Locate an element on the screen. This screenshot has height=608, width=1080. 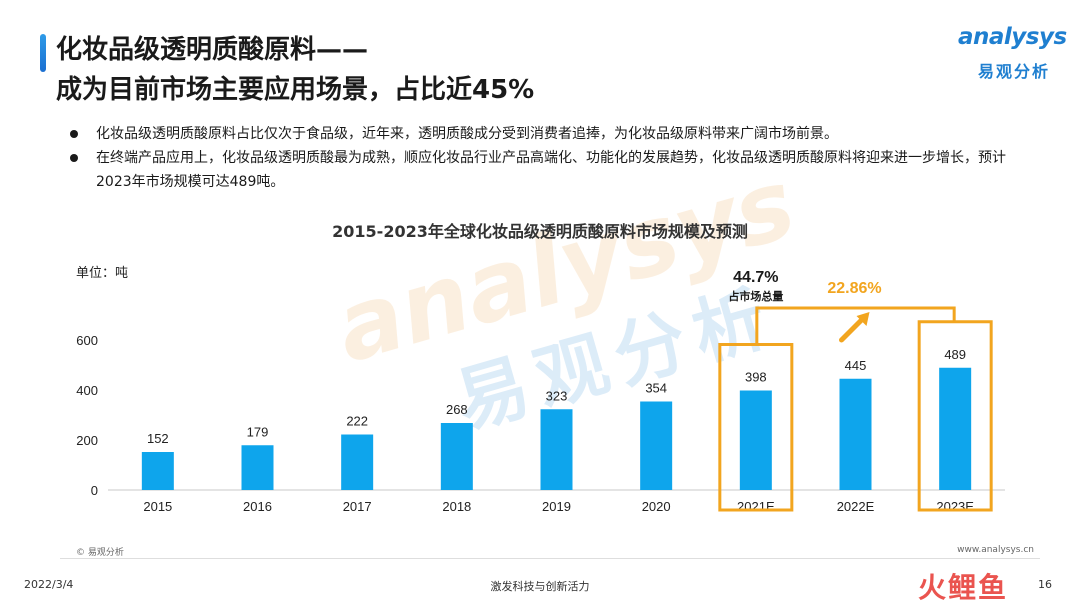
y-tick-label: 0 is located at coordinates (94, 490).